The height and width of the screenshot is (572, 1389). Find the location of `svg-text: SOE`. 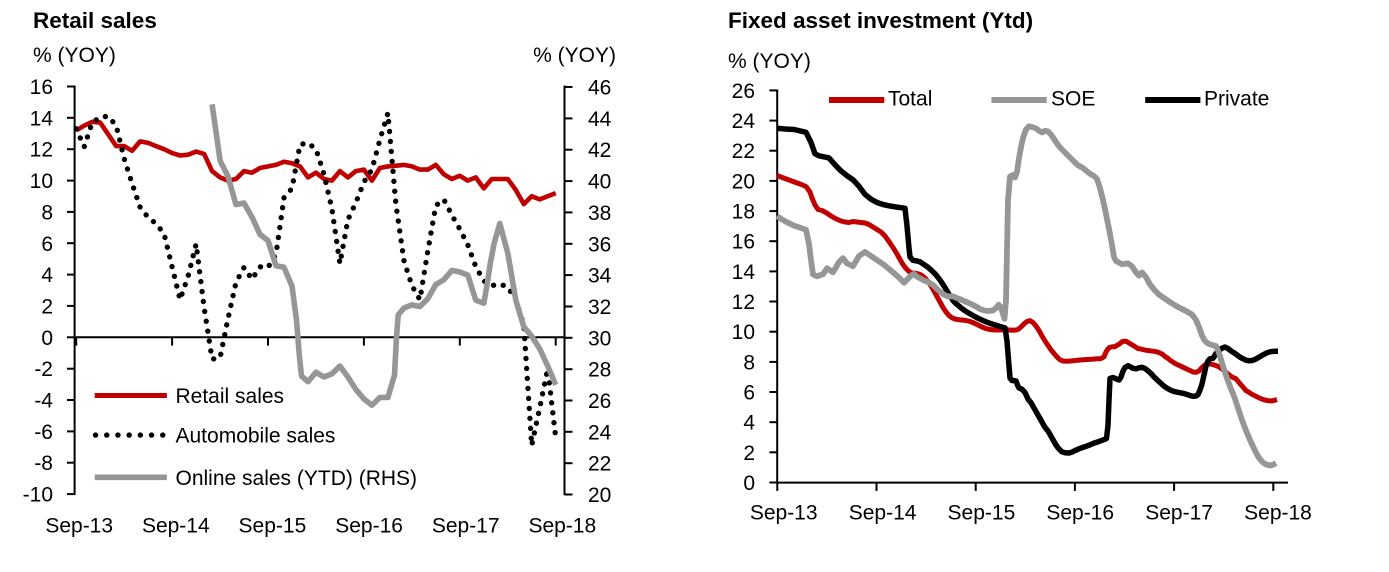

svg-text: SOE is located at coordinates (1073, 99).